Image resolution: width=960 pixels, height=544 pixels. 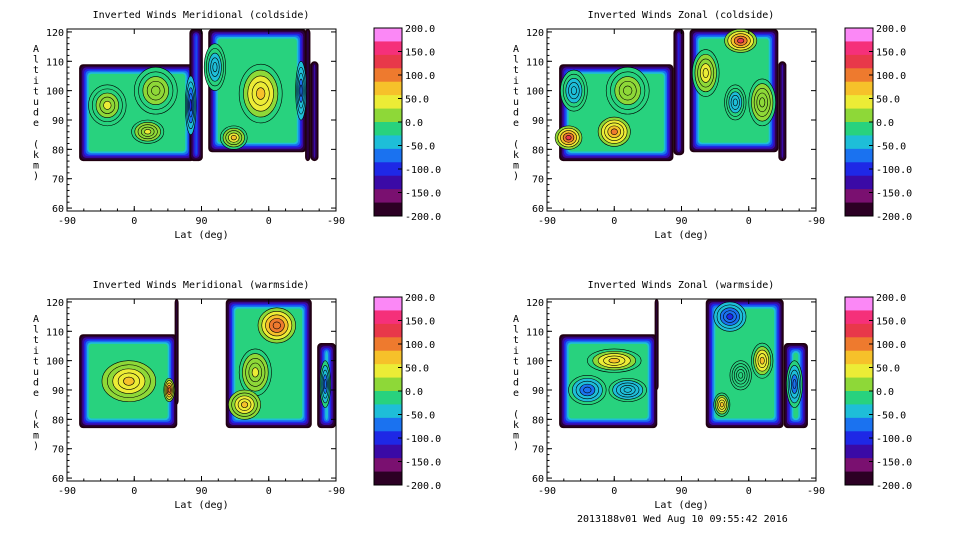 What do you see at coordinates (414, 123) in the screenshot?
I see `colorbar-tick-label: 0.0` at bounding box center [414, 123].